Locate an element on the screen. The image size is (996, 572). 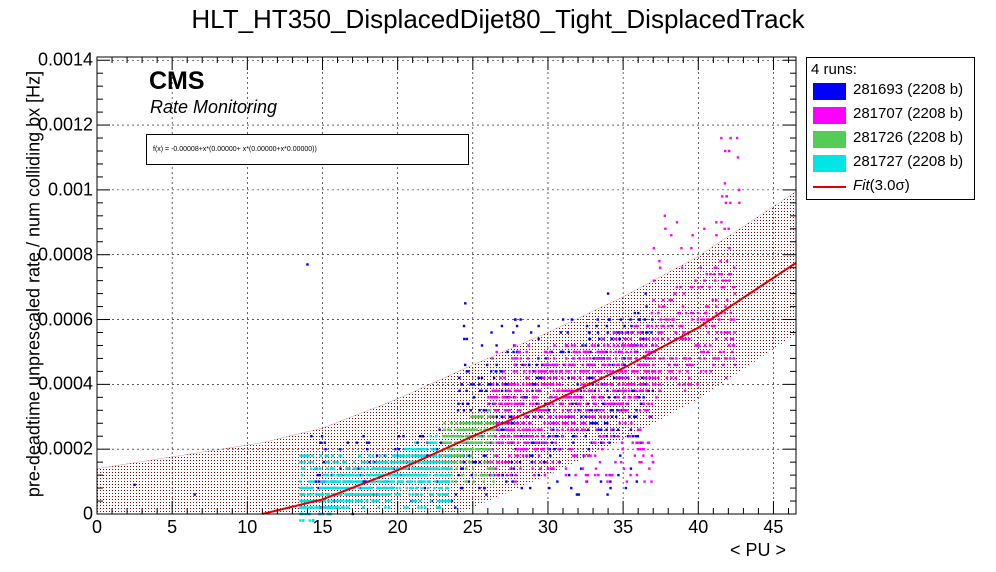
legend-entry-run-2: 281707 (2208 b) is located at coordinates (893, 115).